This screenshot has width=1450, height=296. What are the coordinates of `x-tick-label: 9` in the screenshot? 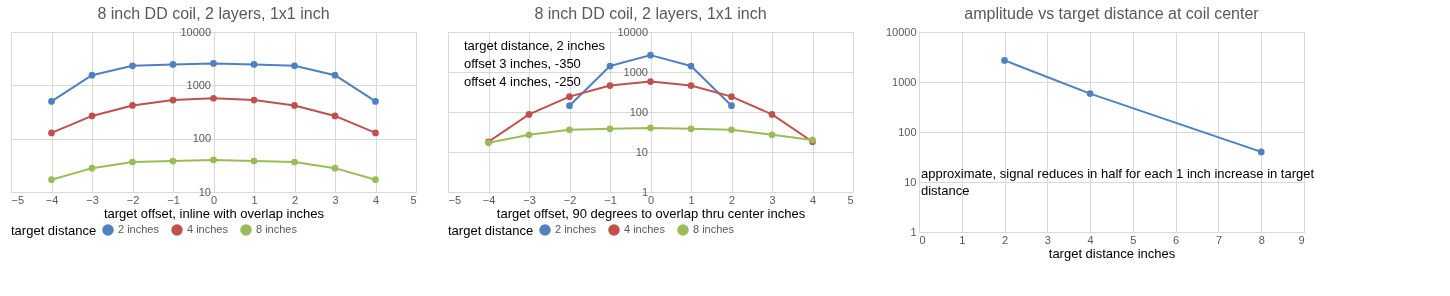 It's located at (1301, 239).